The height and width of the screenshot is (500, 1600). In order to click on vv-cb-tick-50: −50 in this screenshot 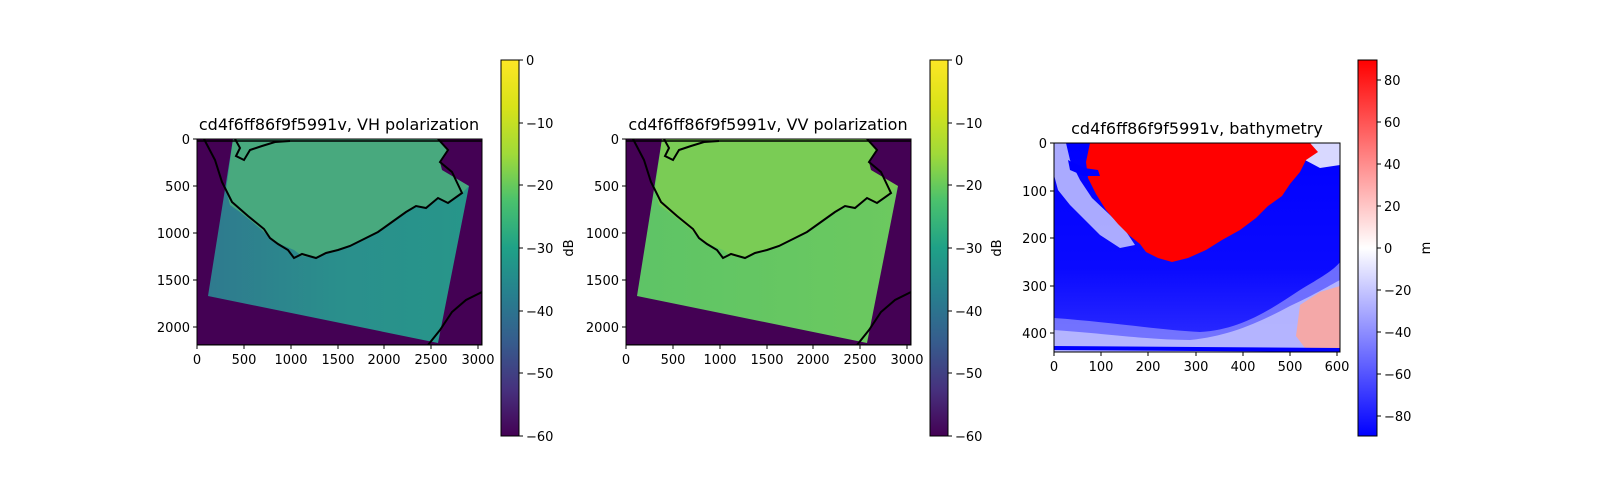, I will do `click(968, 374)`.